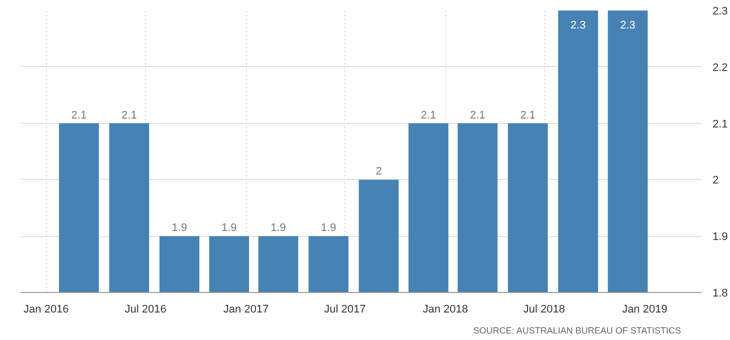 The height and width of the screenshot is (340, 730). What do you see at coordinates (246, 310) in the screenshot?
I see `x-tick-label: Jan 2017` at bounding box center [246, 310].